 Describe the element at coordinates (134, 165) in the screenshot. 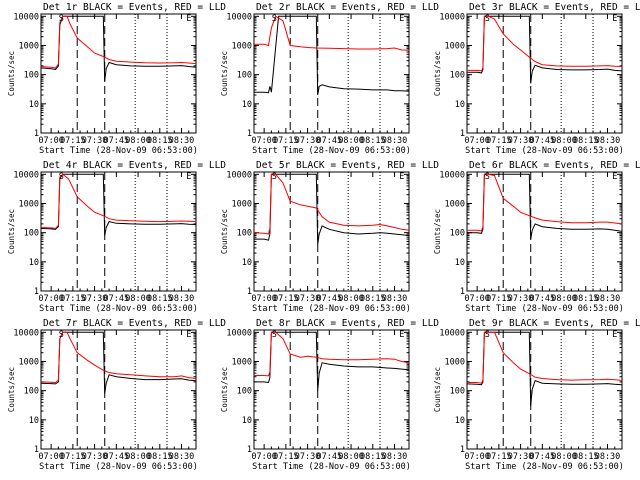

I see `panel-title: Det 4r BLACK = Events, RED = LLD` at that location.